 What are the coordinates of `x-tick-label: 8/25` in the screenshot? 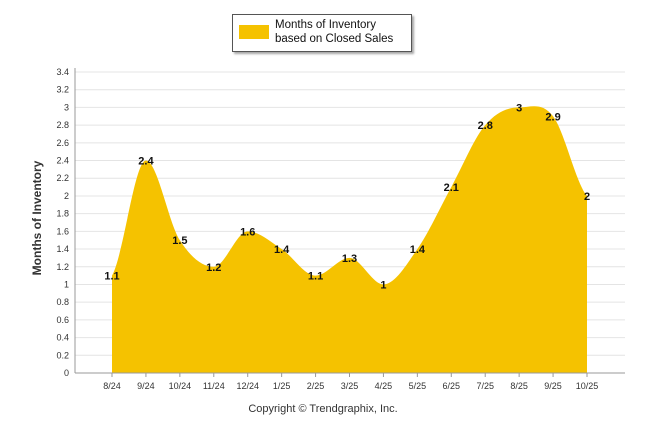 It's located at (519, 386).